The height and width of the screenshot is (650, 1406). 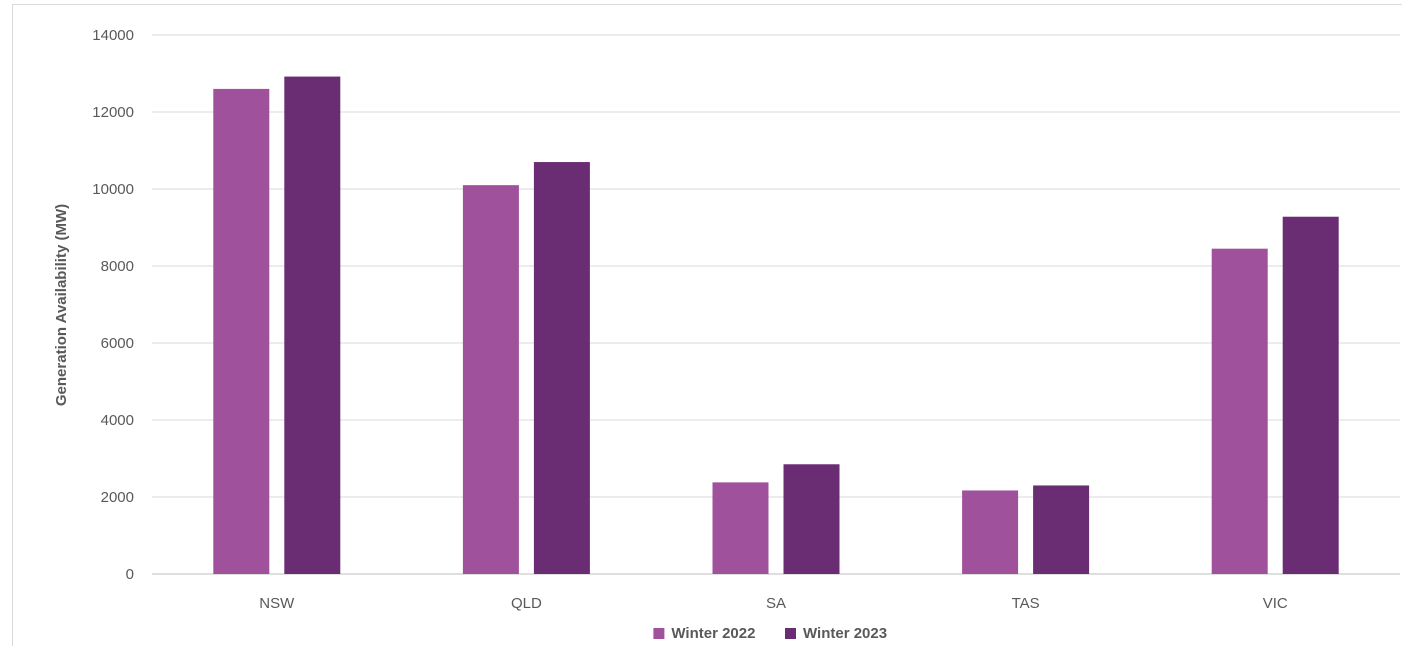 I want to click on y-tick-label: 4000, so click(x=117, y=420).